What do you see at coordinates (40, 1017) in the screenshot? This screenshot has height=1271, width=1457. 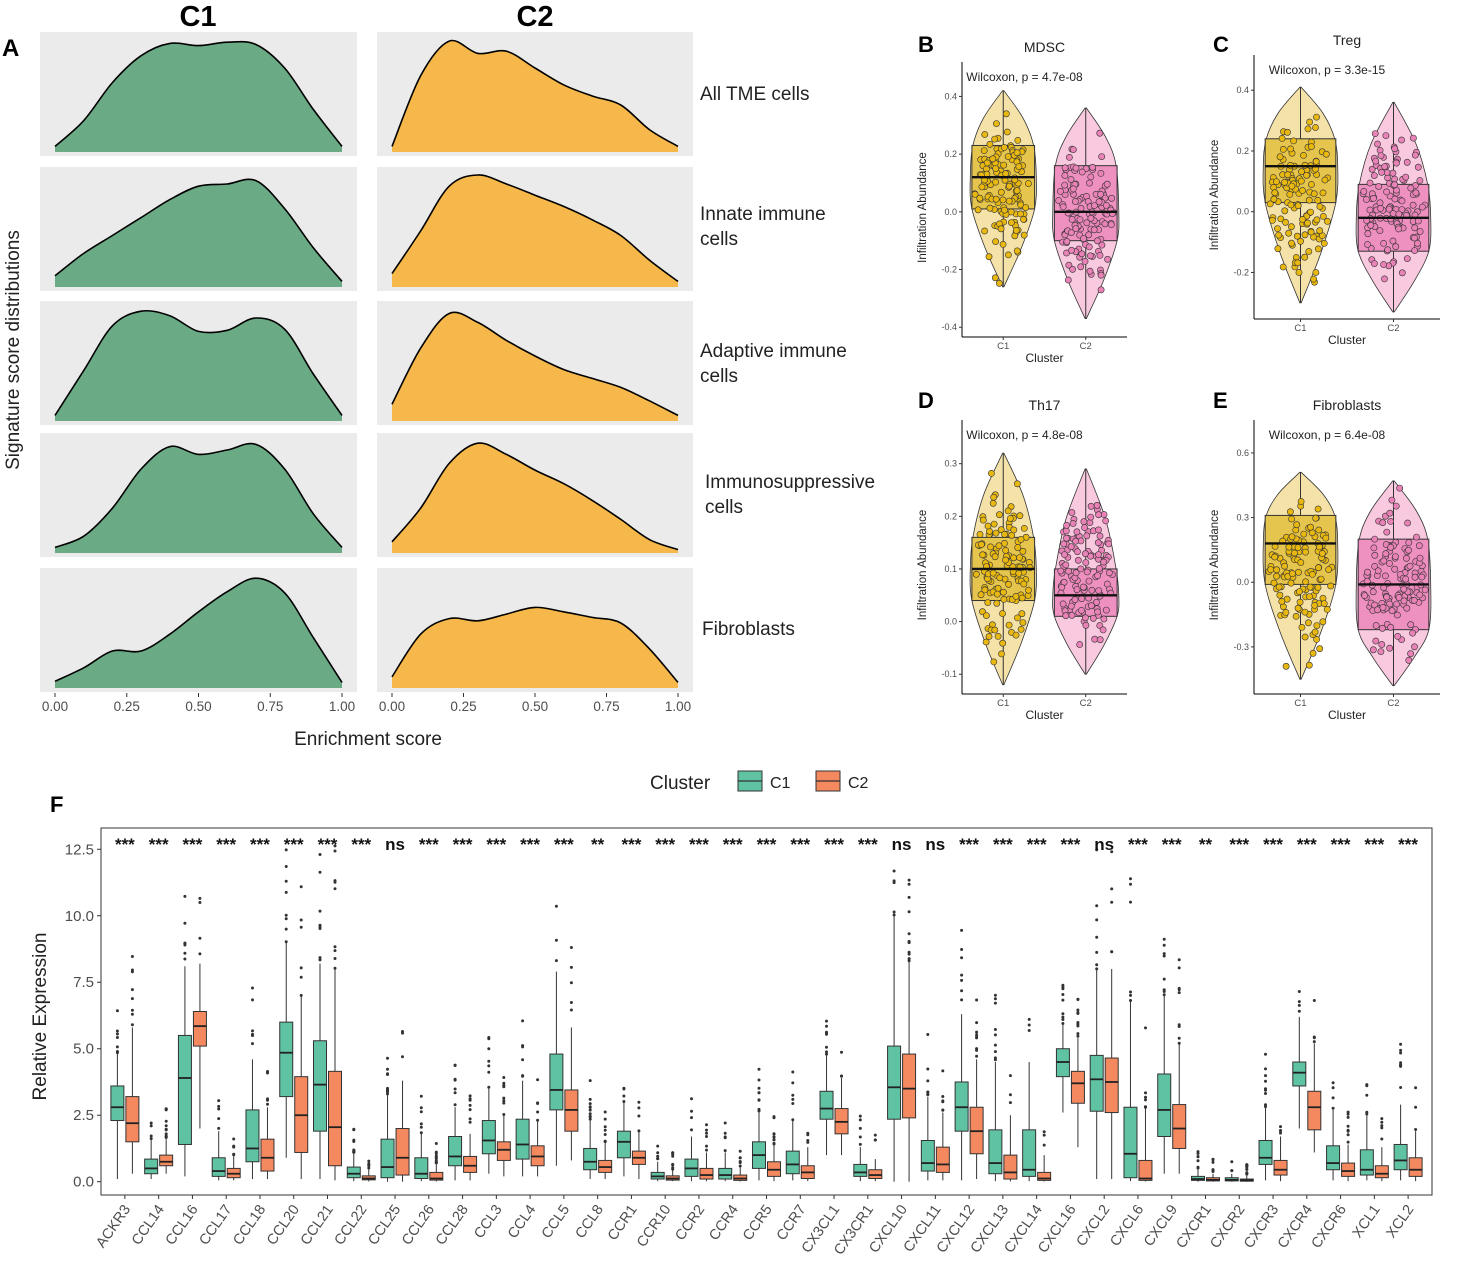 I see `y-axis-title: Relative Expression` at bounding box center [40, 1017].